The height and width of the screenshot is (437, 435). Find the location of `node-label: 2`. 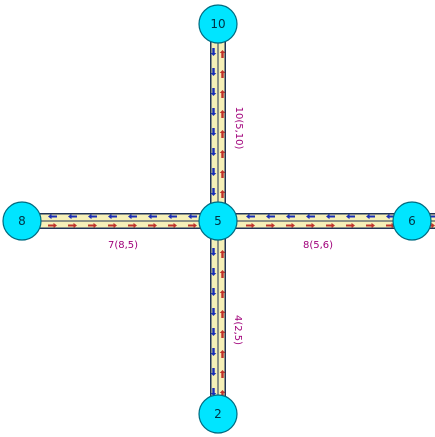

node-label: 2 is located at coordinates (218, 414).